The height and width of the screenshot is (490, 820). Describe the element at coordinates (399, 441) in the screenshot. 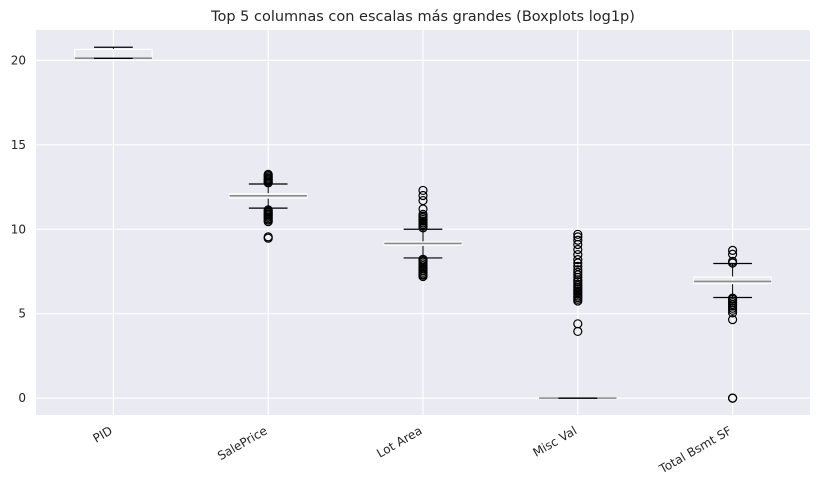

I see `x-tick-label: Lot Area` at that location.